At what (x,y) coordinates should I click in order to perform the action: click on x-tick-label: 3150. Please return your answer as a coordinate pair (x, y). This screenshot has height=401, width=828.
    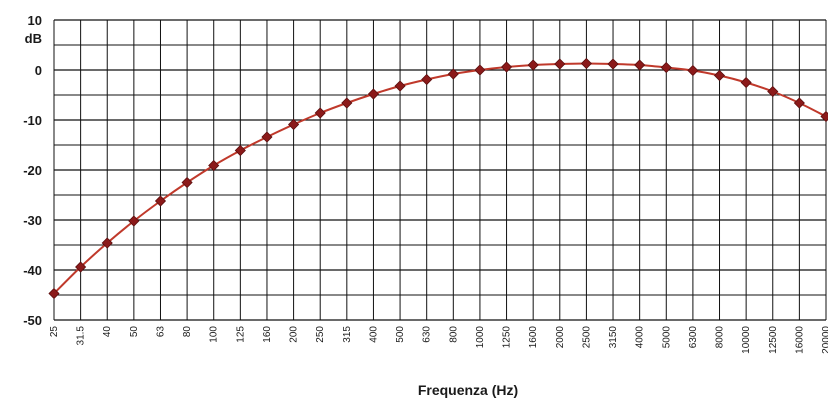
    Looking at the image, I should click on (613, 337).